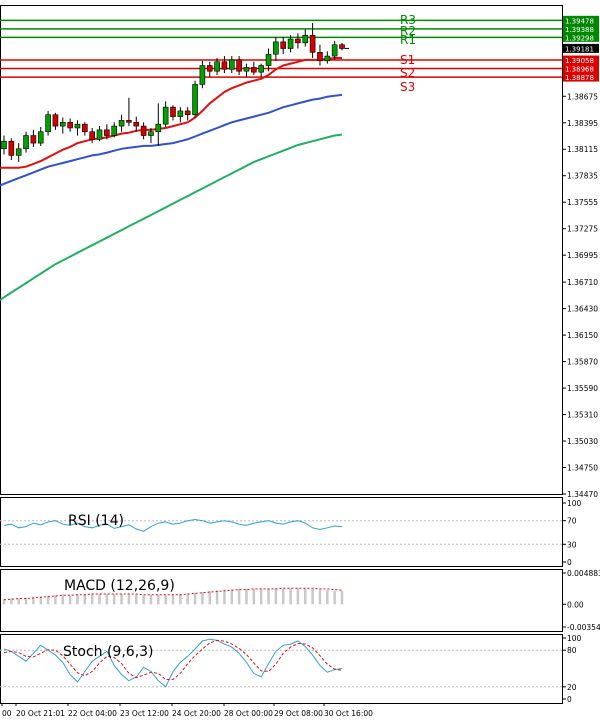 This screenshot has width=600, height=727. What do you see at coordinates (582, 362) in the screenshot?
I see `price-tick-label: 1.35870` at bounding box center [582, 362].